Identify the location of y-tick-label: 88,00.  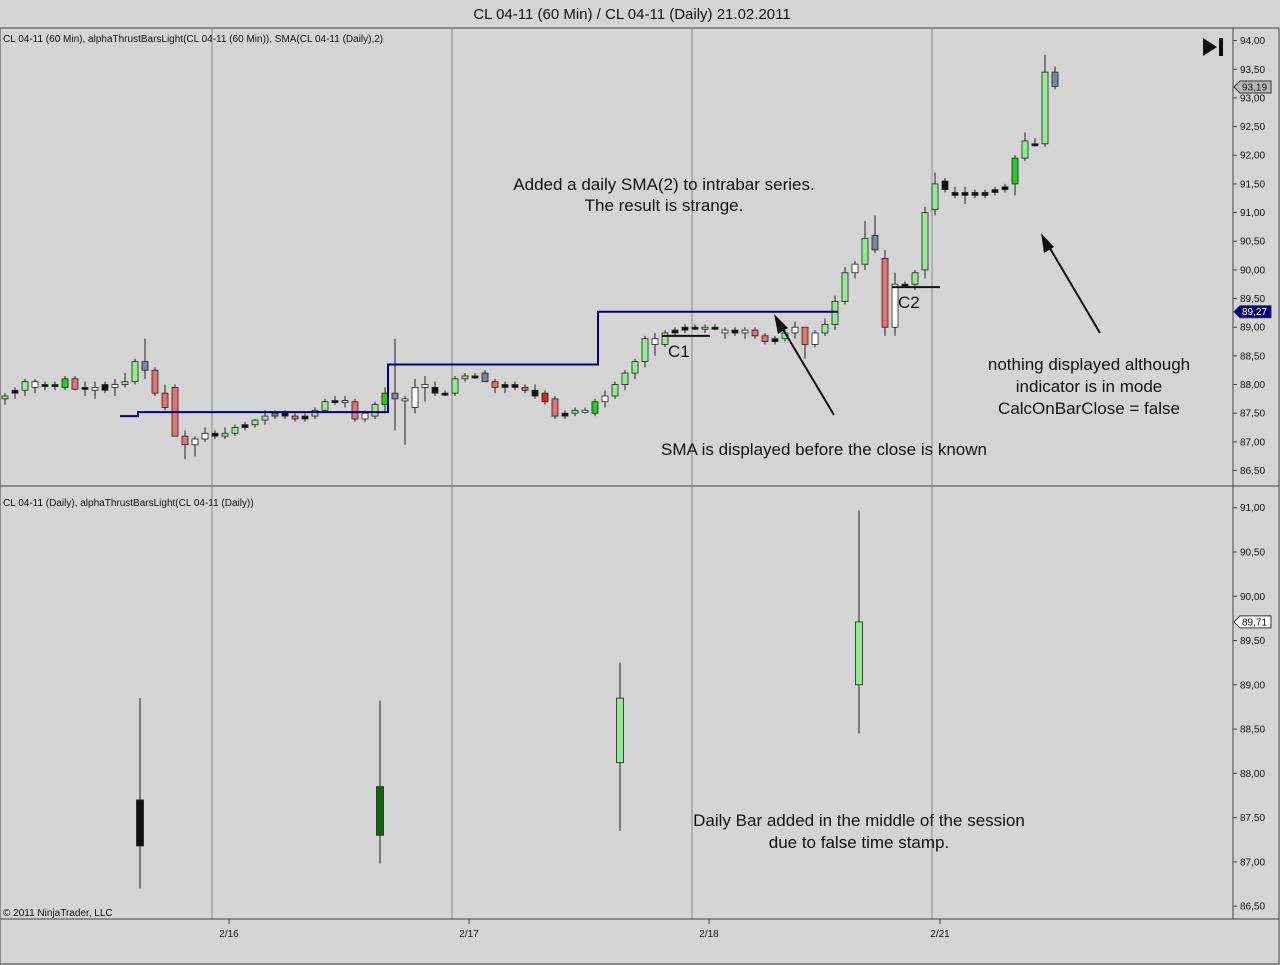
(1252, 774).